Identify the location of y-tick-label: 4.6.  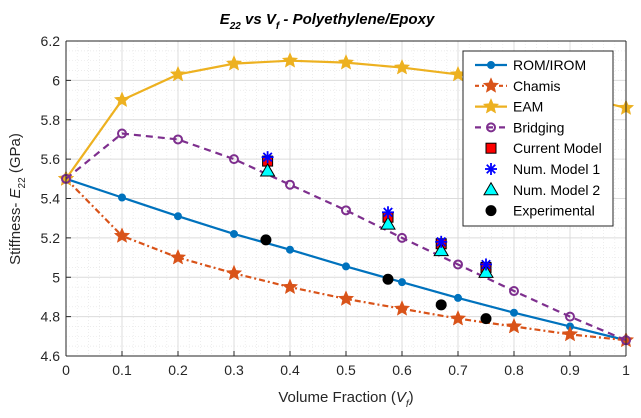
(51, 356).